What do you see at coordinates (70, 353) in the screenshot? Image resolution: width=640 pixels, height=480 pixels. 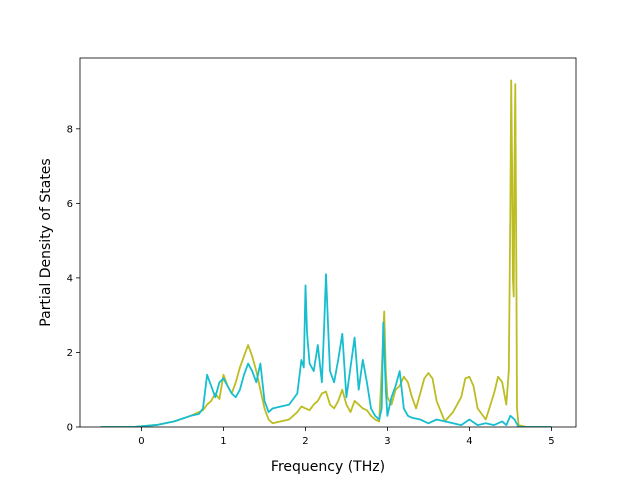 I see `y-tick-label: 2` at bounding box center [70, 353].